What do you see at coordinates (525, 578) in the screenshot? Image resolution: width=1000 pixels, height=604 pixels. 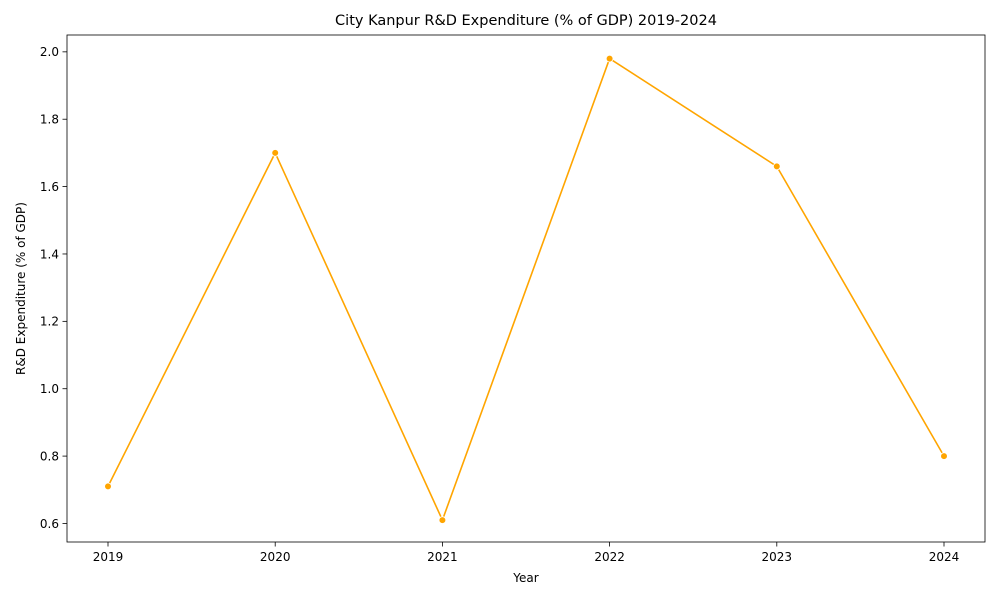 I see `x-axis-label: Year` at bounding box center [525, 578].